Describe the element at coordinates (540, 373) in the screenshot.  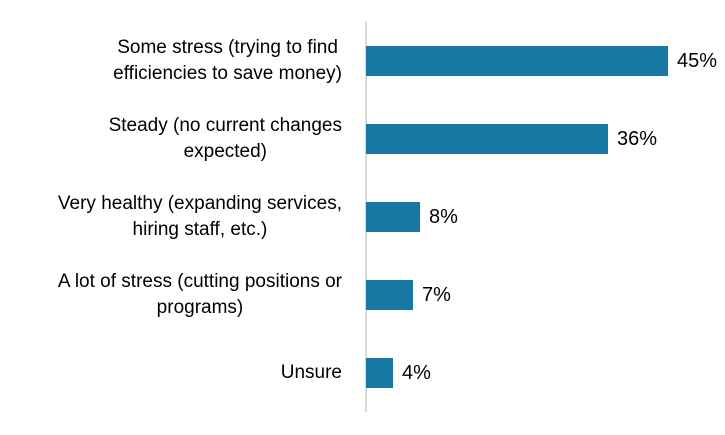
I see `bar-cell: 4%` at that location.